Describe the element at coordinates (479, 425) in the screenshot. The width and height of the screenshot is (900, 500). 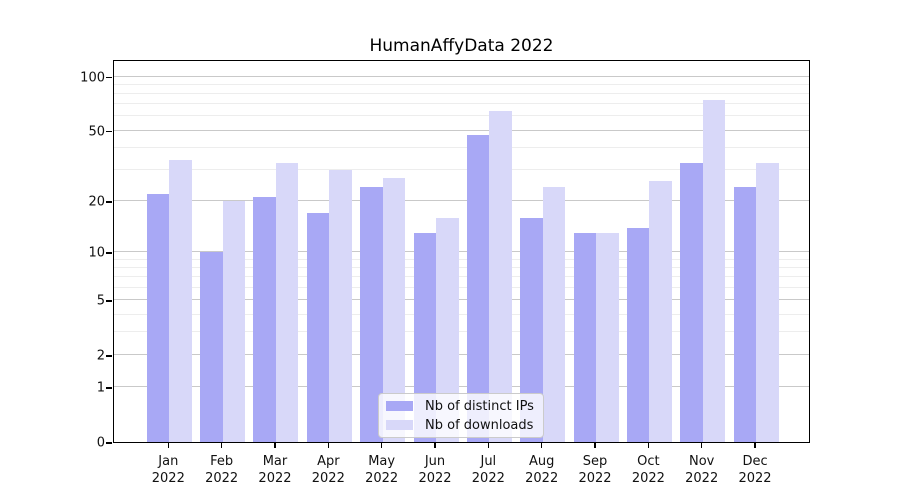
I see `legend-label-downloads: Nb of downloads` at that location.